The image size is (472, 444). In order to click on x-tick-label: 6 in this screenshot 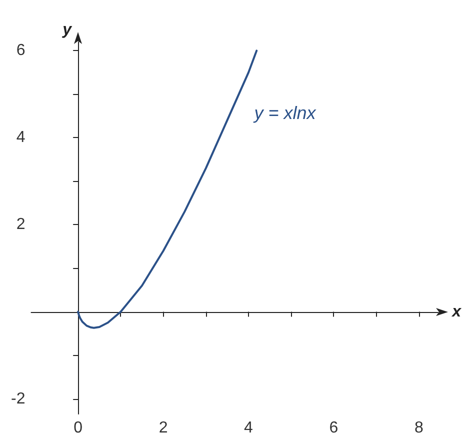, I will do `click(333, 428)`.